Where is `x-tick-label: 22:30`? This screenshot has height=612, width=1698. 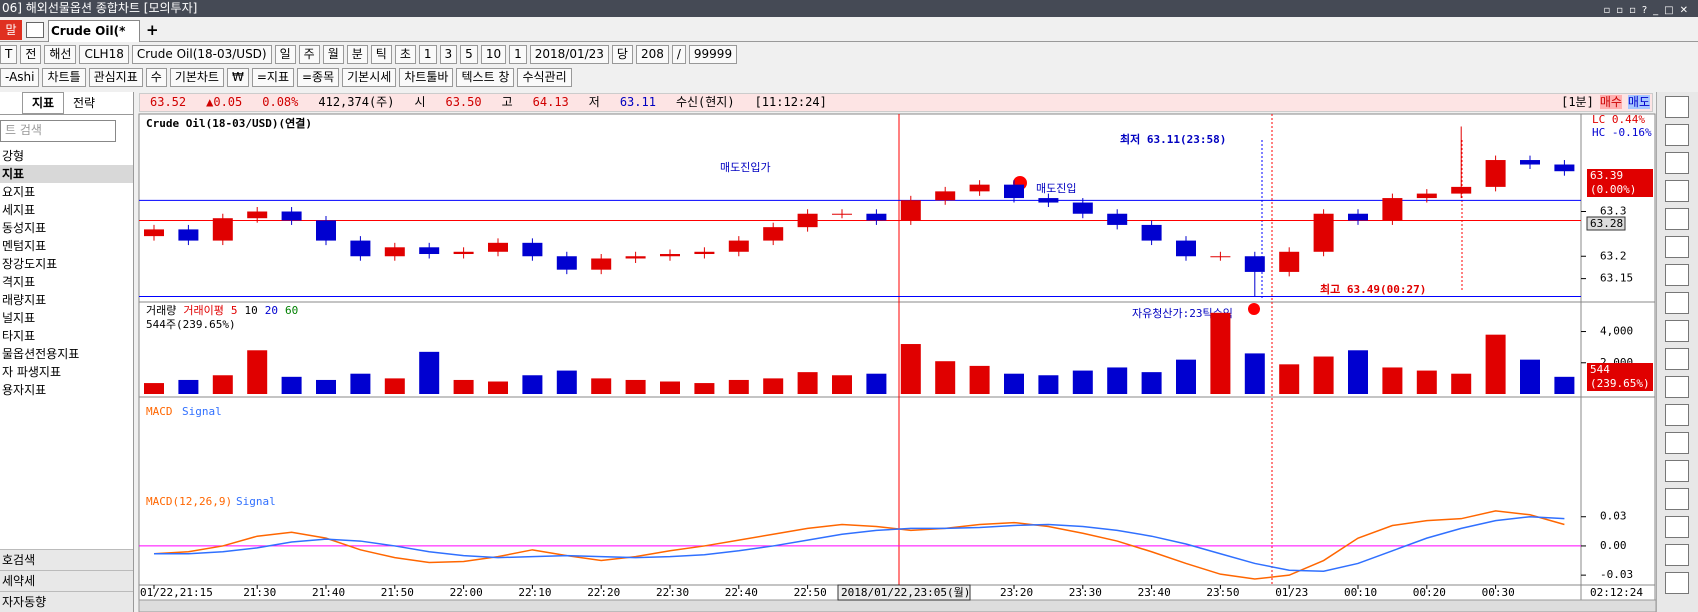
x-tick-label: 22:30 is located at coordinates (672, 592).